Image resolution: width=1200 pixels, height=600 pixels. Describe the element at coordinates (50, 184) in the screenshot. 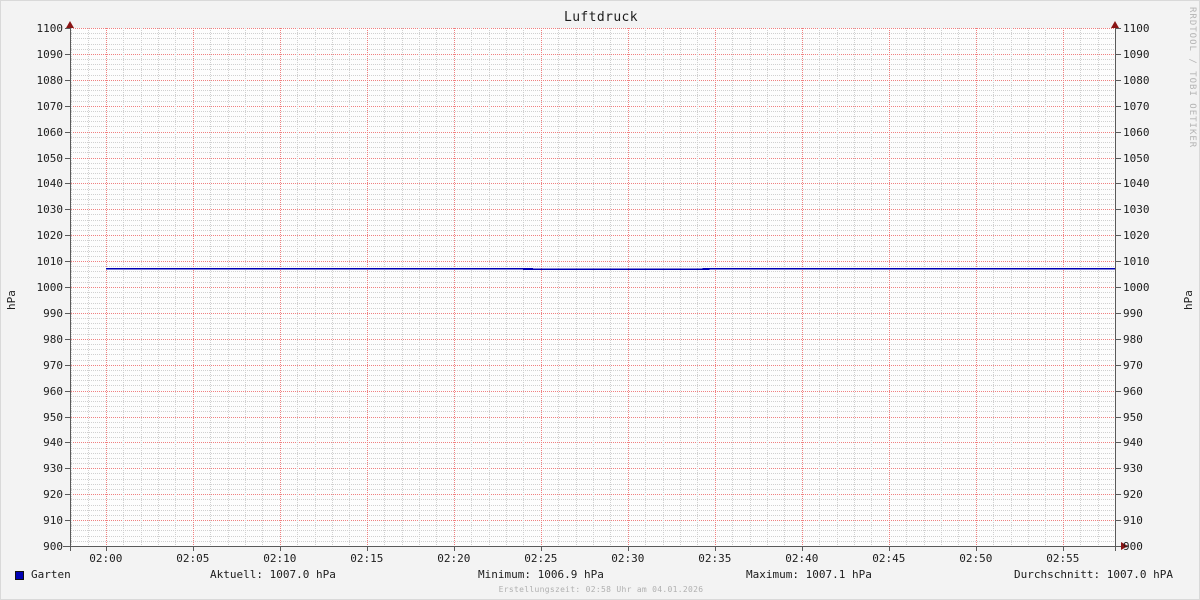

I see `y-axis-tick-label-left: 1040` at that location.